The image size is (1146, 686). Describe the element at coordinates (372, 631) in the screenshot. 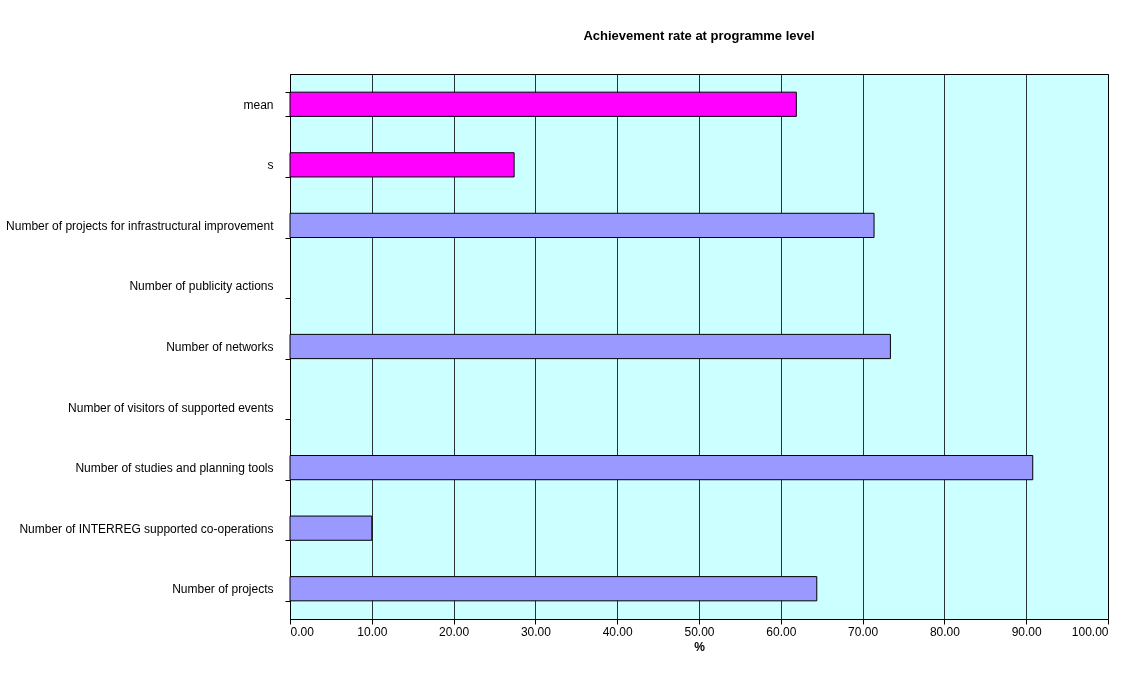

I see `x-tick-label: 10.00` at that location.